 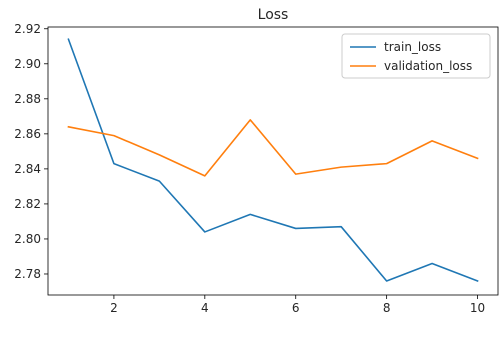 What do you see at coordinates (412, 47) in the screenshot?
I see `legend-label-train-loss: train_loss` at bounding box center [412, 47].